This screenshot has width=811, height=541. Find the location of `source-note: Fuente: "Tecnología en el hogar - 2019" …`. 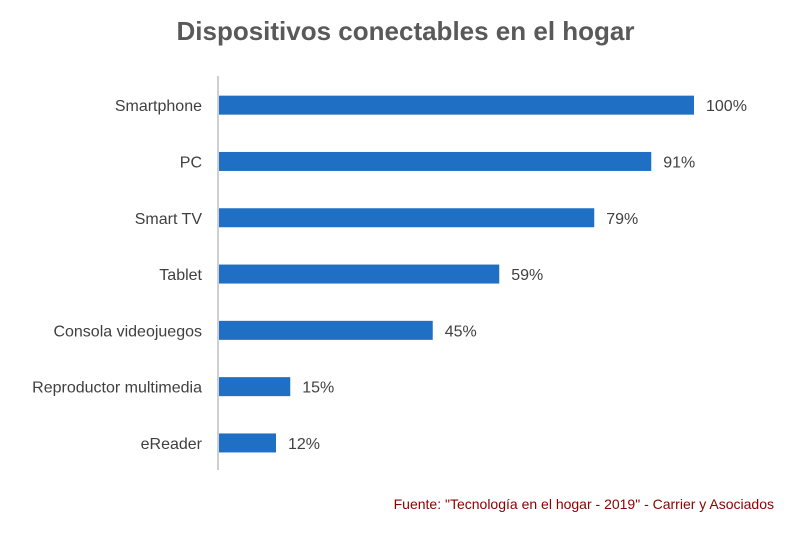

source-note: Fuente: "Tecnología en el hogar - 2019" … is located at coordinates (583, 504).